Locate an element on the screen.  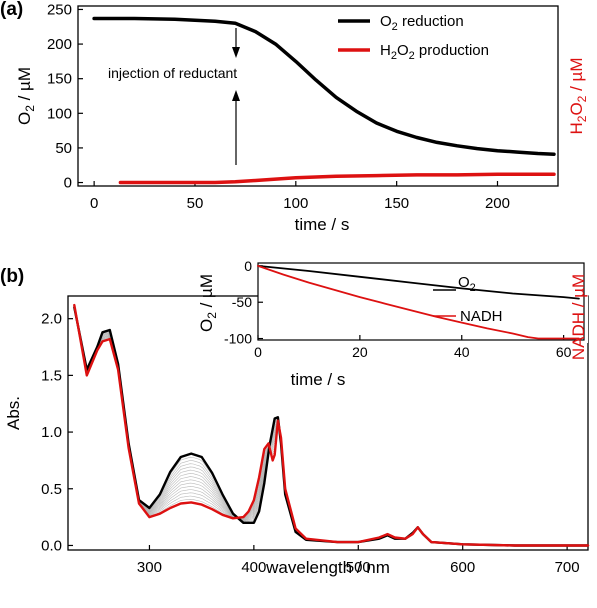
panel-a-y-tick-label: 200 is located at coordinates (59, 44).